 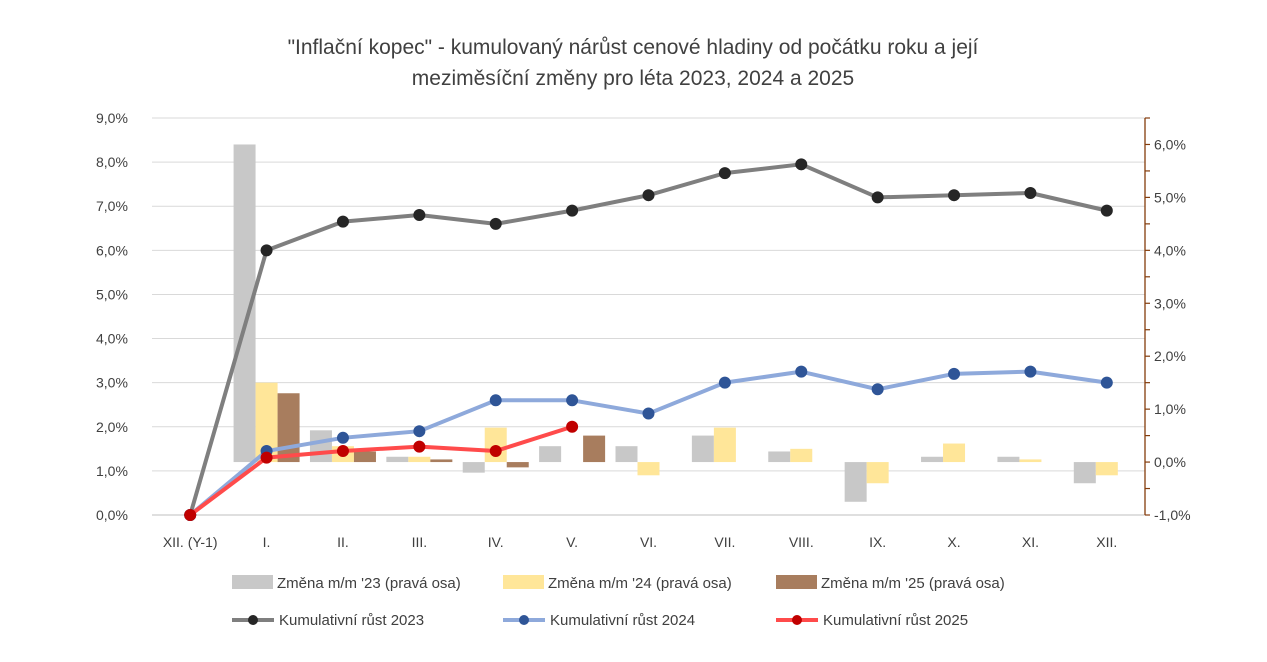 I want to click on legend-label: Změna m/m '24 (pravá osa), so click(x=640, y=583).